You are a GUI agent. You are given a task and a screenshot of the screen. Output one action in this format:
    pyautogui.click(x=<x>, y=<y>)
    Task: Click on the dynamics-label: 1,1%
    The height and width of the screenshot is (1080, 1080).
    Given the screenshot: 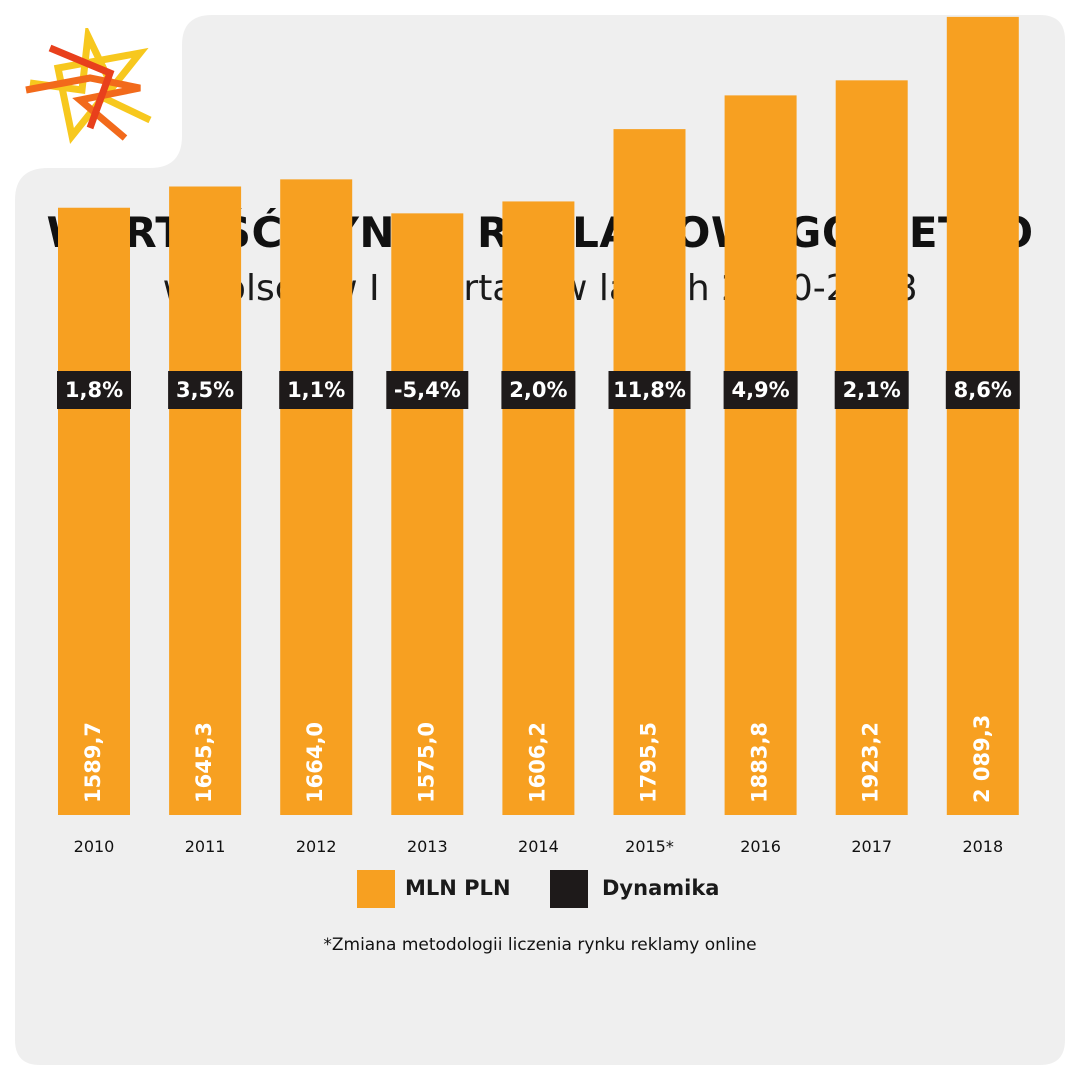 What is the action you would take?
    pyautogui.click(x=316, y=390)
    